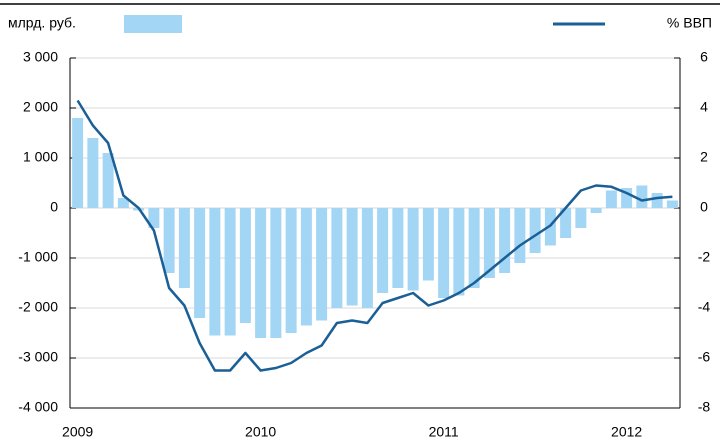 The height and width of the screenshot is (441, 720). What do you see at coordinates (626, 432) in the screenshot?
I see `x-tick-label: 2012` at bounding box center [626, 432].